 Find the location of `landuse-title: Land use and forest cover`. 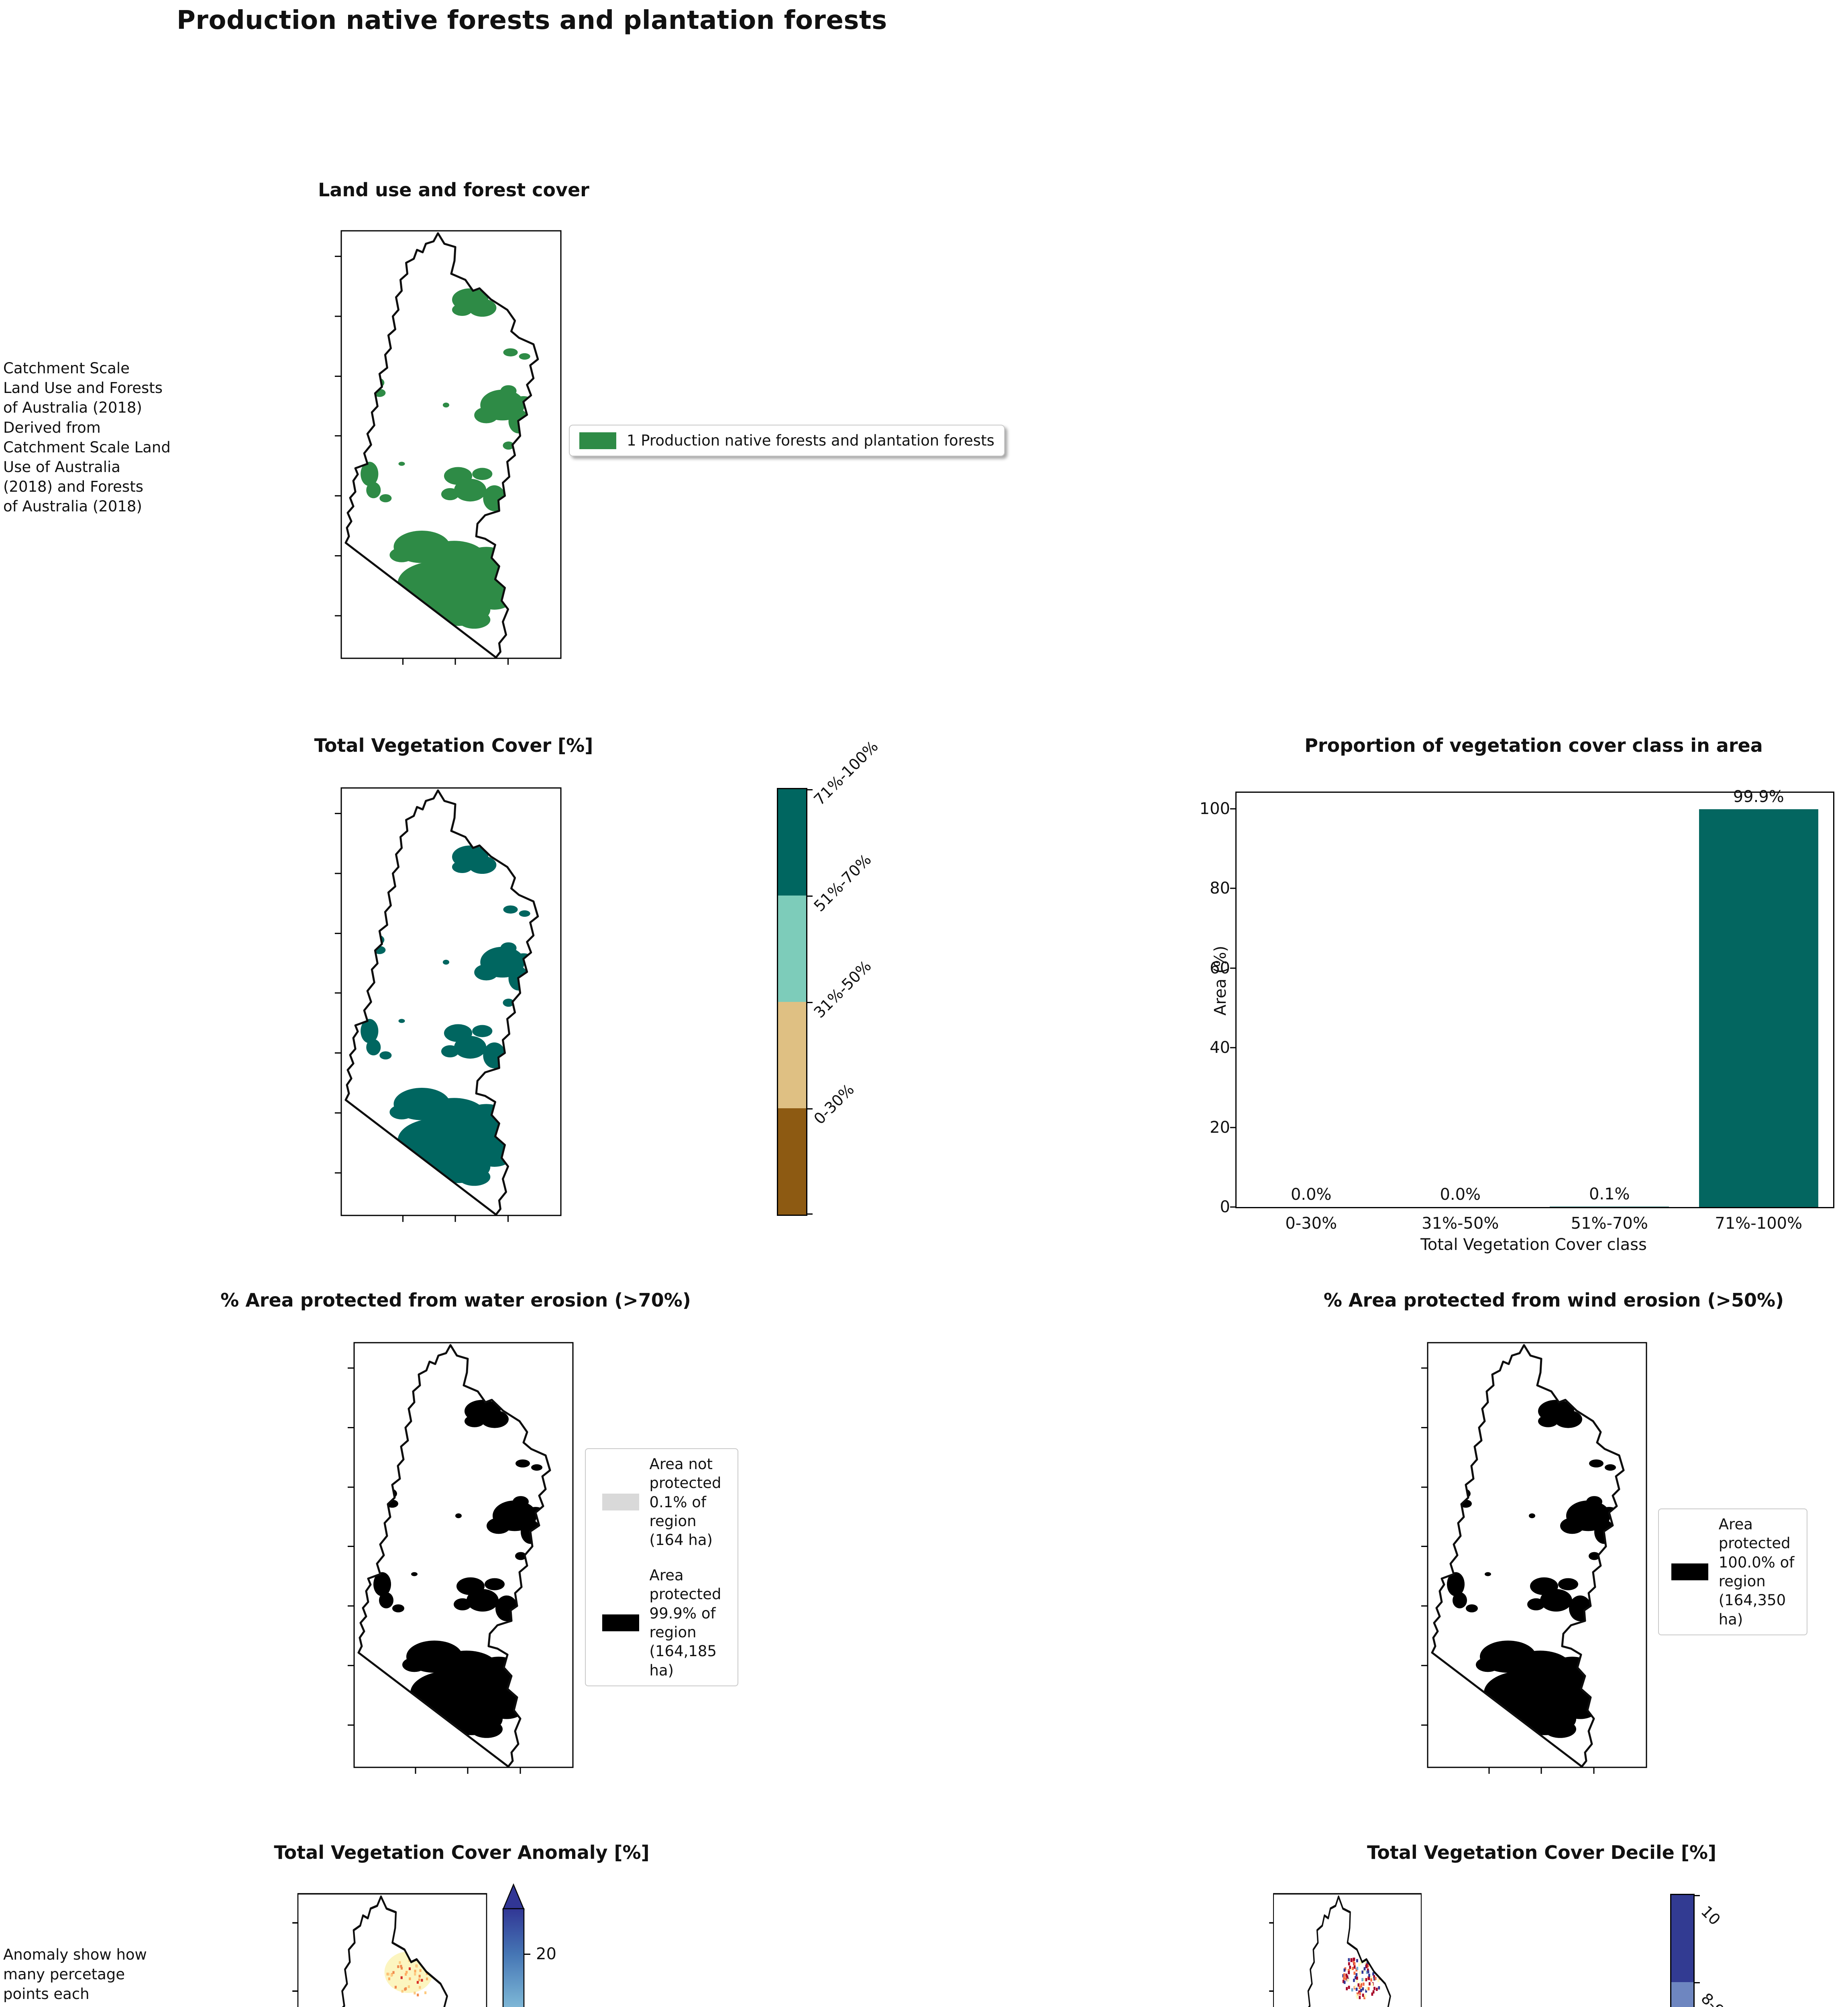

landuse-title: Land use and forest cover is located at coordinates (453, 190).